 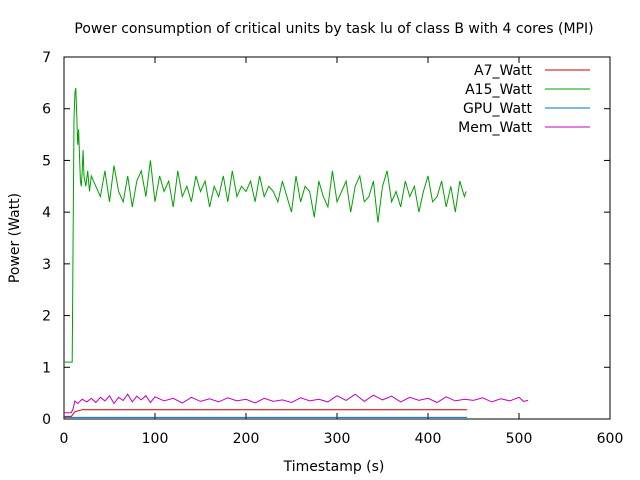 I want to click on y-tick-label: 1, so click(x=46, y=368).